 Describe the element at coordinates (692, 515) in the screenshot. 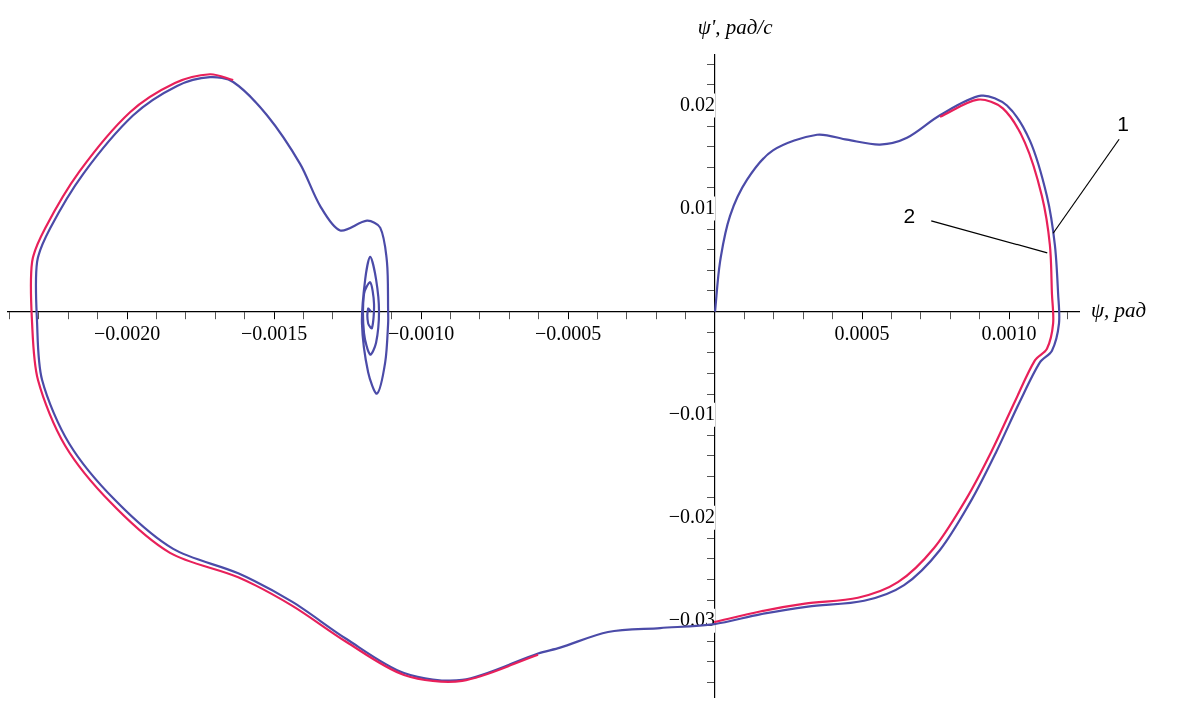

I see `y-tick-label: −0.02` at that location.